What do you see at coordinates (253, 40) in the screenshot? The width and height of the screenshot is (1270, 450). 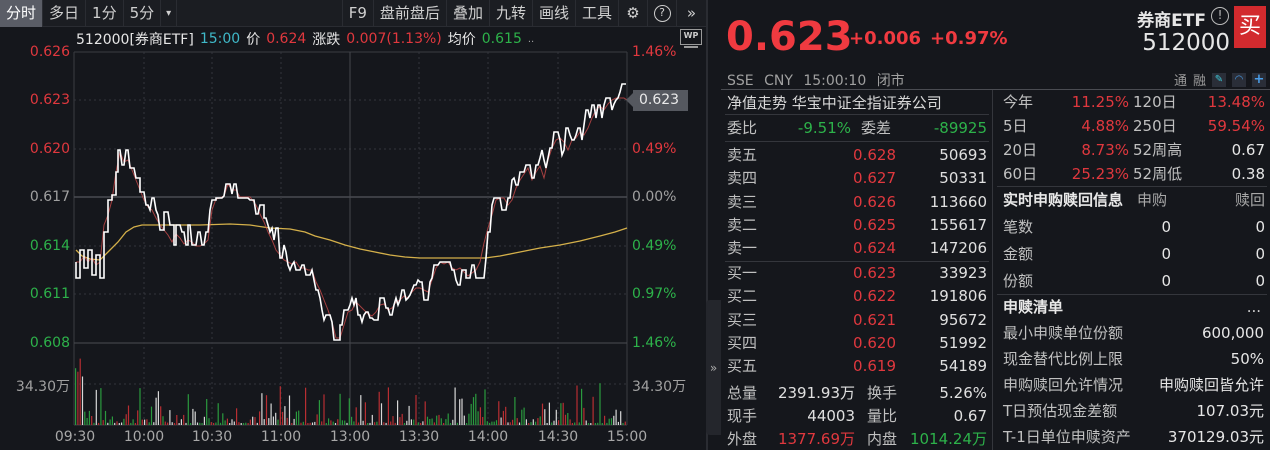 I see `price-label: 价` at bounding box center [253, 40].